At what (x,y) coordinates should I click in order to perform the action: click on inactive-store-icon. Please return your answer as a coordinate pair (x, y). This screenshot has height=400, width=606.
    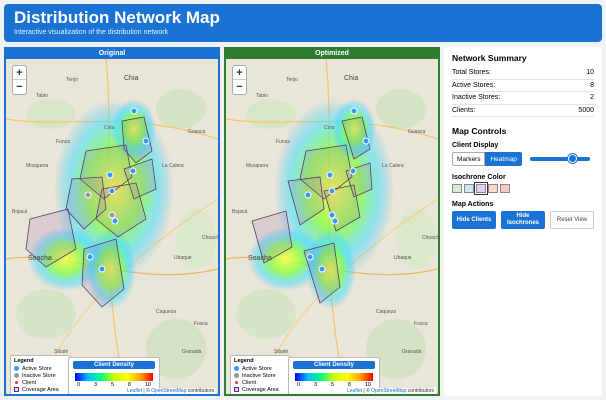
    Looking at the image, I should click on (236, 375).